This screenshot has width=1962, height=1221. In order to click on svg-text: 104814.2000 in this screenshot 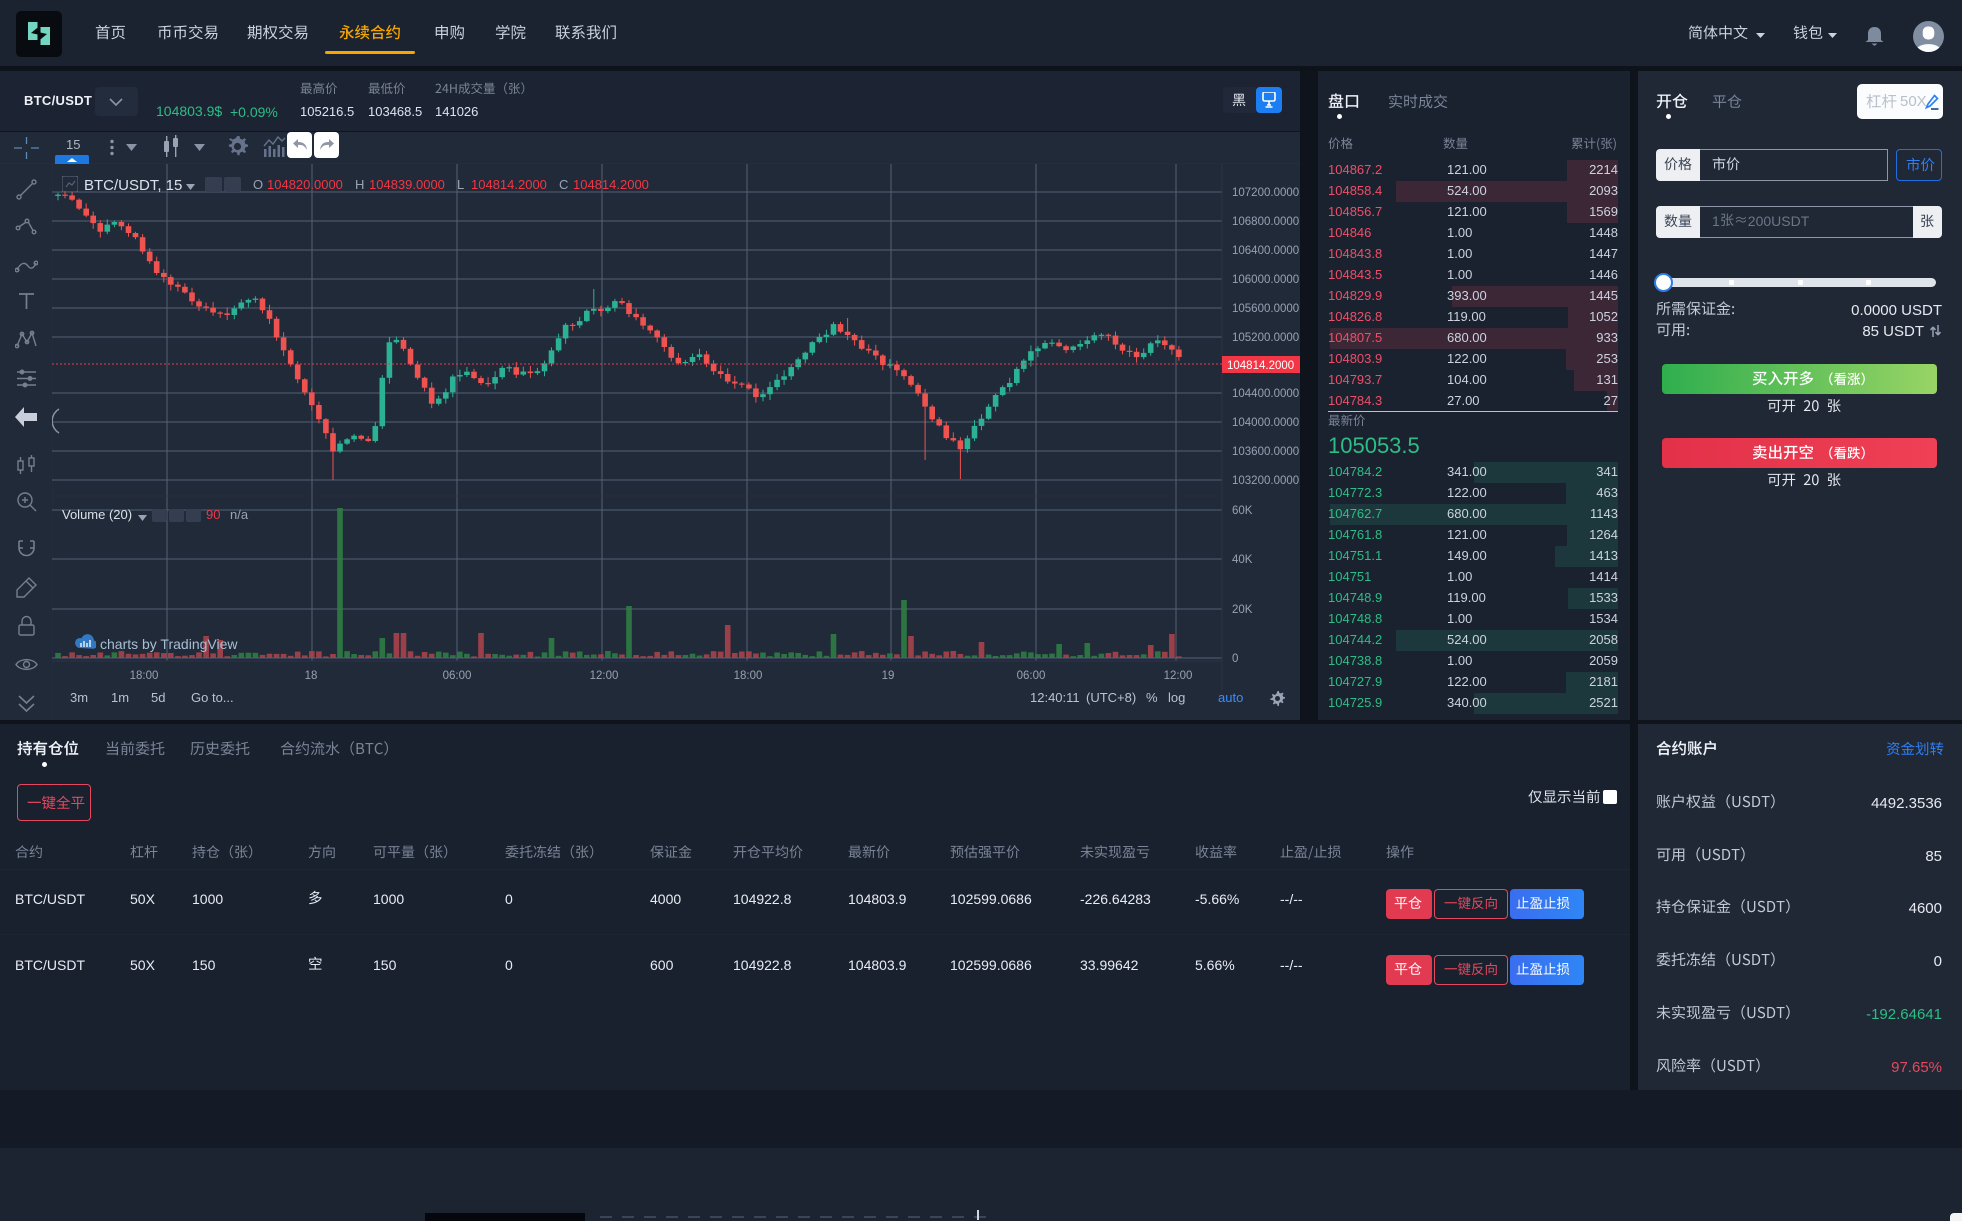, I will do `click(1260, 366)`.